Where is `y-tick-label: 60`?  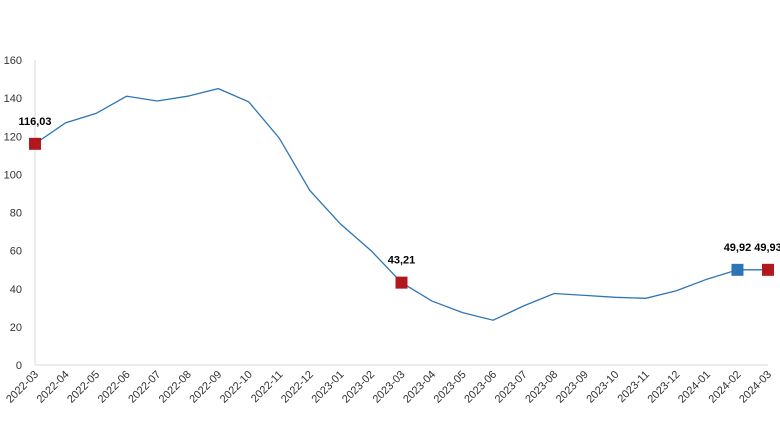 y-tick-label: 60 is located at coordinates (16, 252).